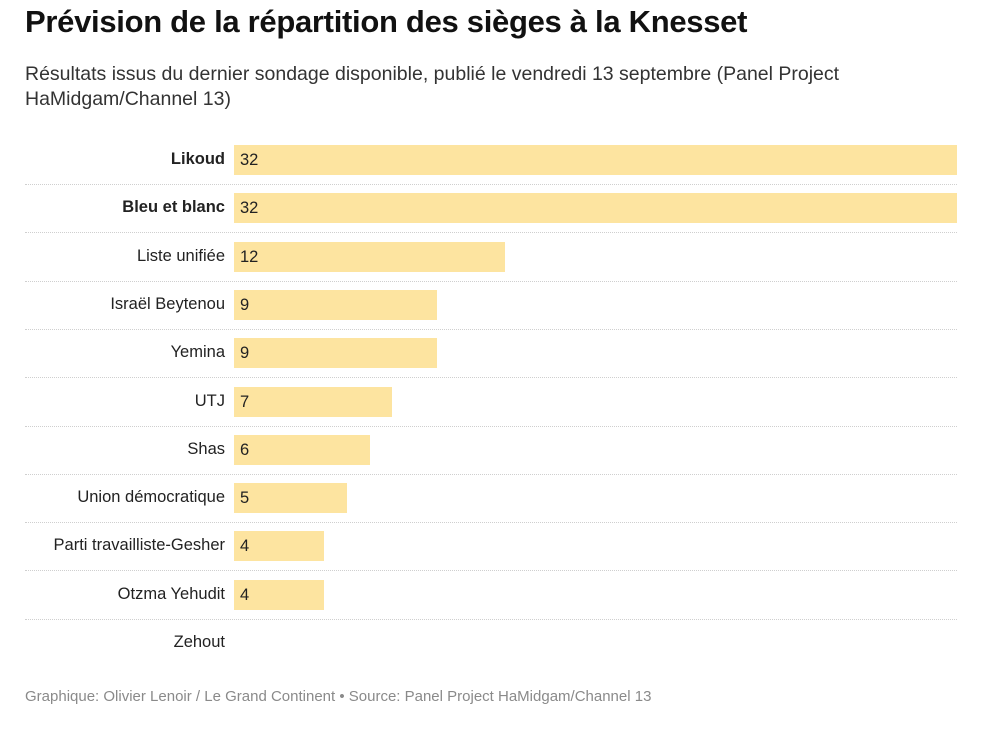 The image size is (990, 737). Describe the element at coordinates (180, 255) in the screenshot. I see `category-label: Liste unifiée` at that location.